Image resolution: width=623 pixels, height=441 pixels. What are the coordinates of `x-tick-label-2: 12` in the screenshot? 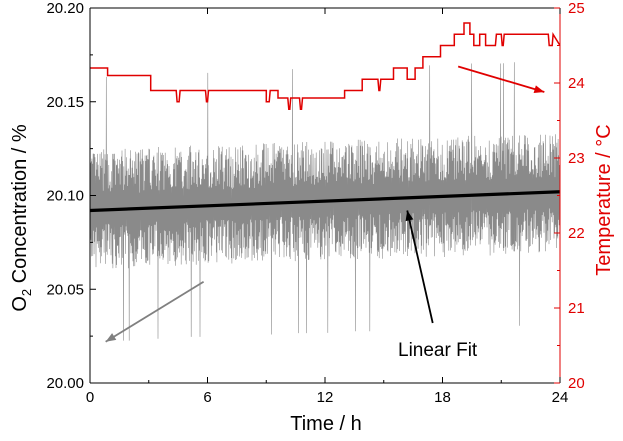 It's located at (325, 397).